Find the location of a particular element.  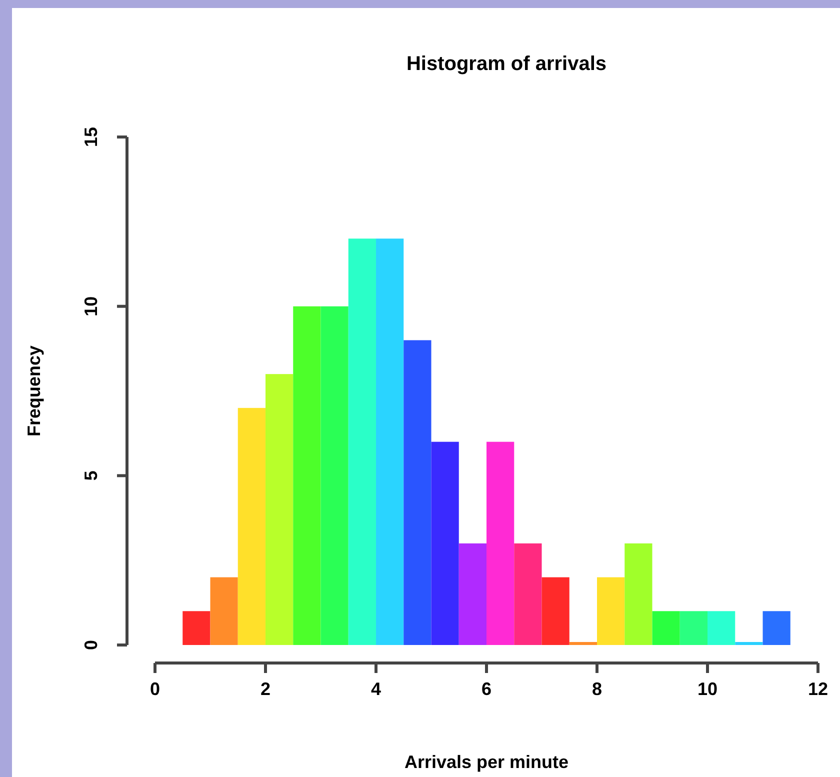

y-tick-label: 15 is located at coordinates (91, 137).